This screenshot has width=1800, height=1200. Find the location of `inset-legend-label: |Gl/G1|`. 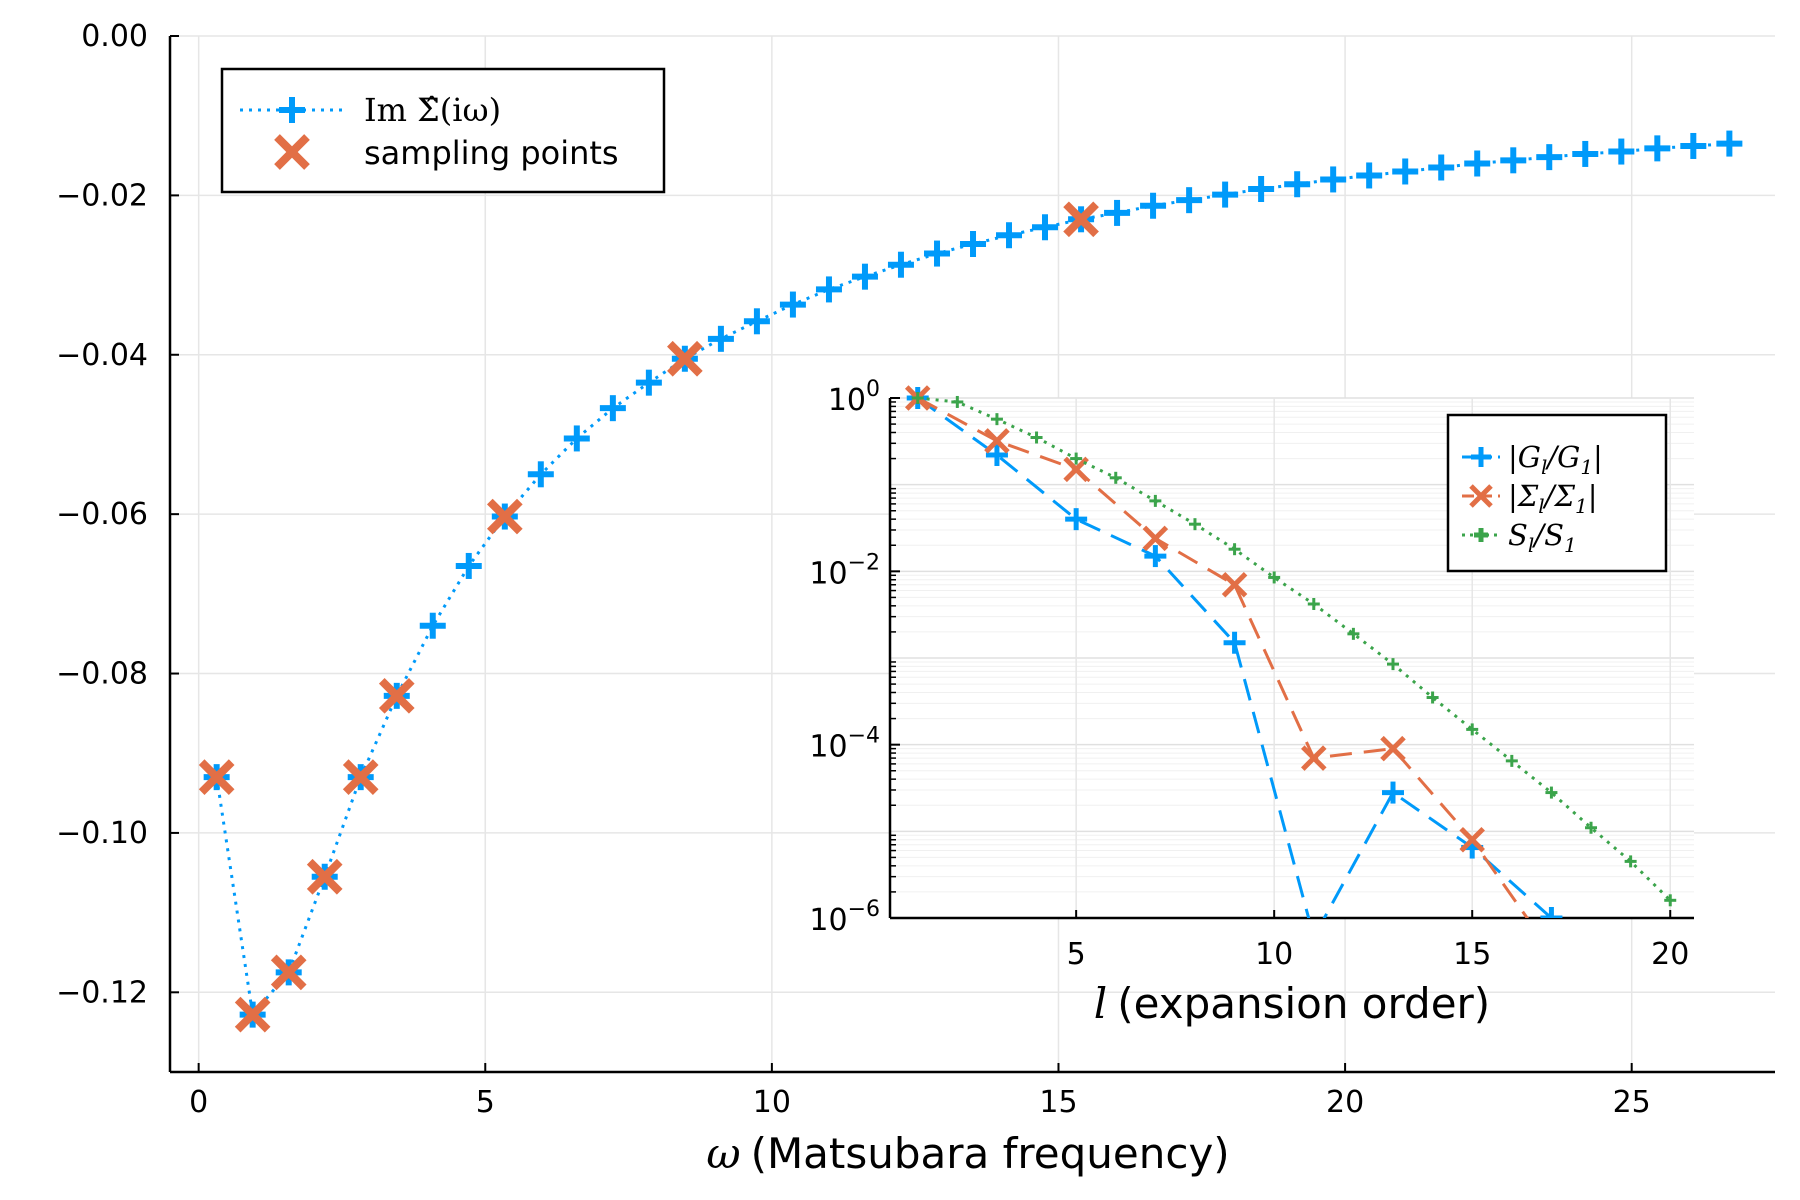

inset-legend-label: |Gl/G1| is located at coordinates (1555, 459).